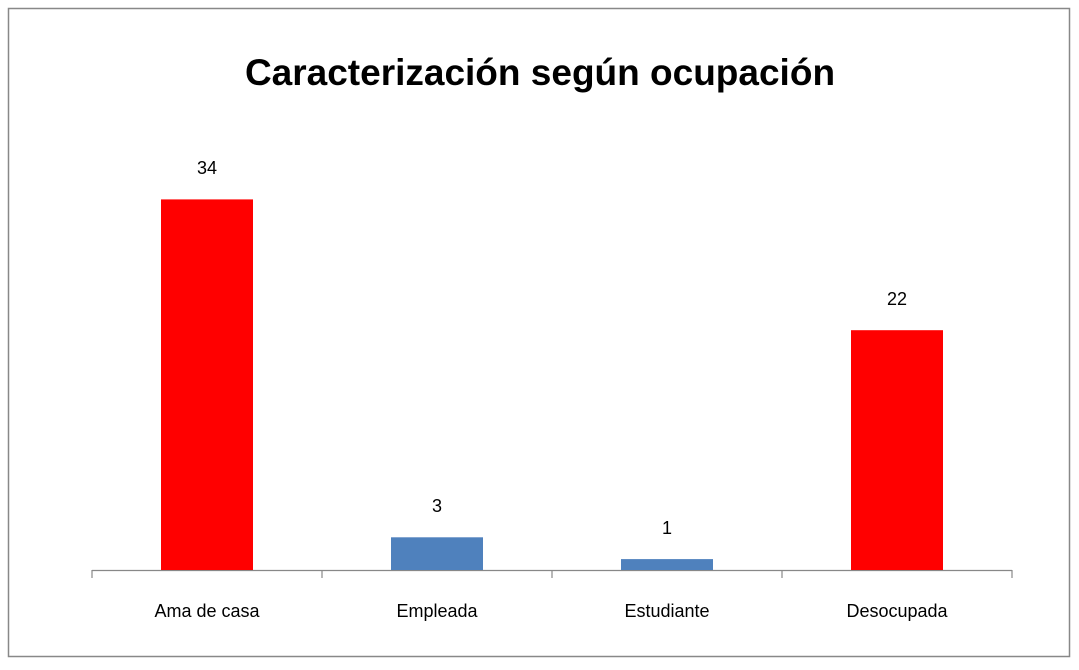 The height and width of the screenshot is (670, 1079). Describe the element at coordinates (540, 72) in the screenshot. I see `chart-title: Caracterización según ocupación` at that location.